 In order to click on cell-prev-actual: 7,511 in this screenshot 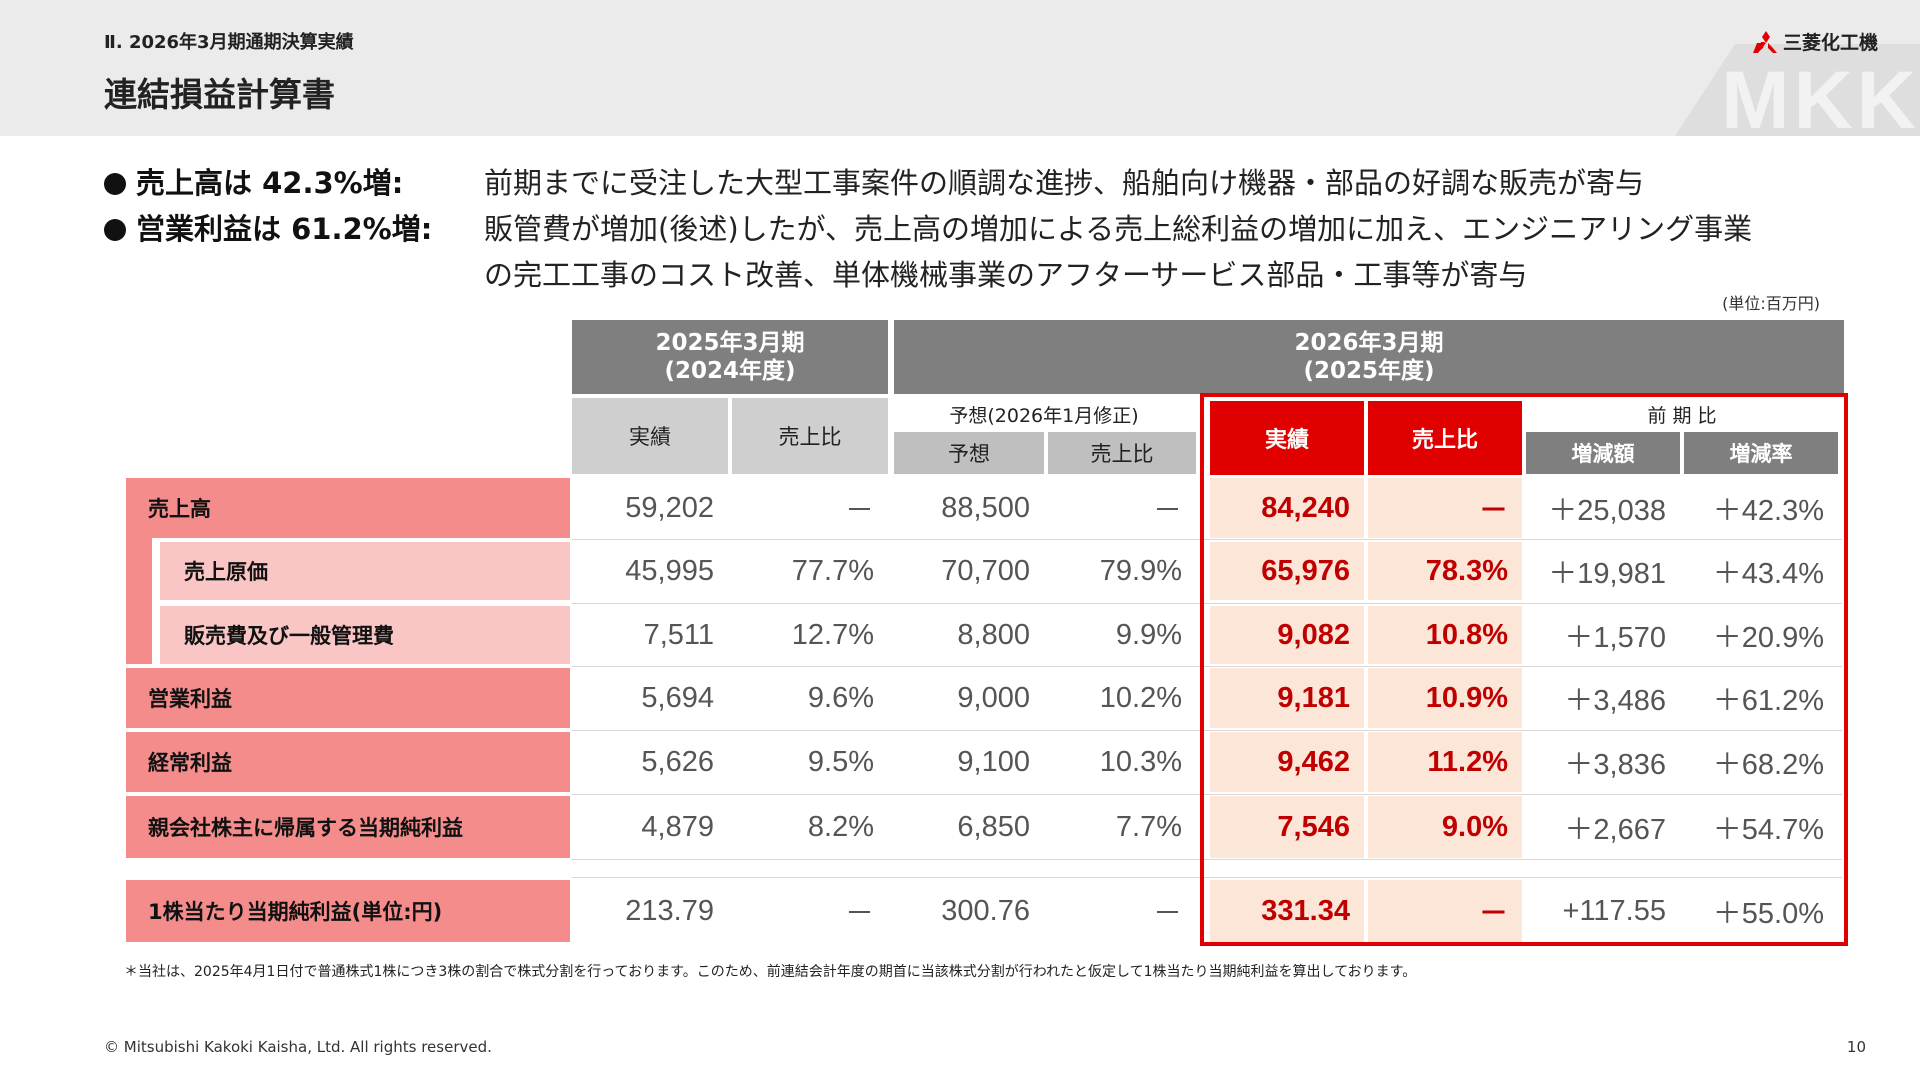, I will do `click(678, 634)`.